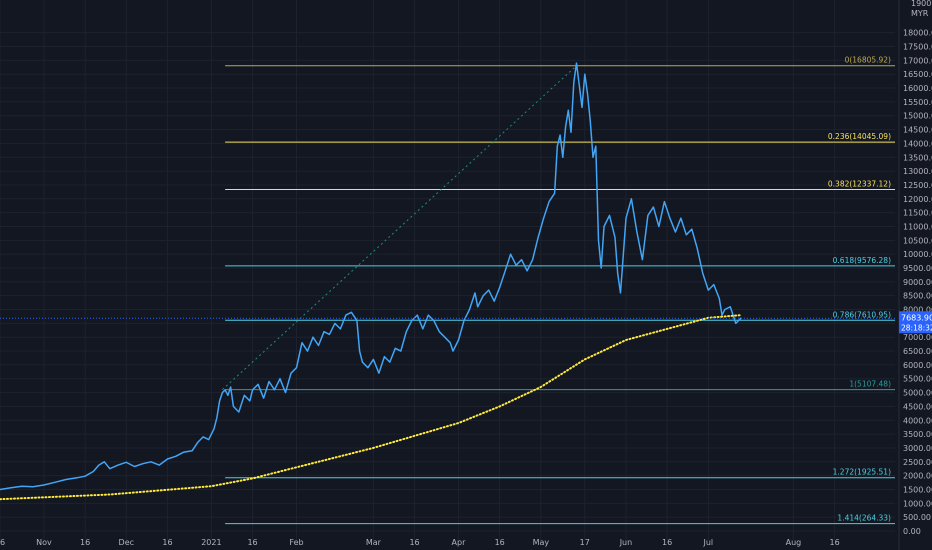 This screenshot has height=550, width=932. I want to click on y-tick-label: 12000.00, so click(917, 199).